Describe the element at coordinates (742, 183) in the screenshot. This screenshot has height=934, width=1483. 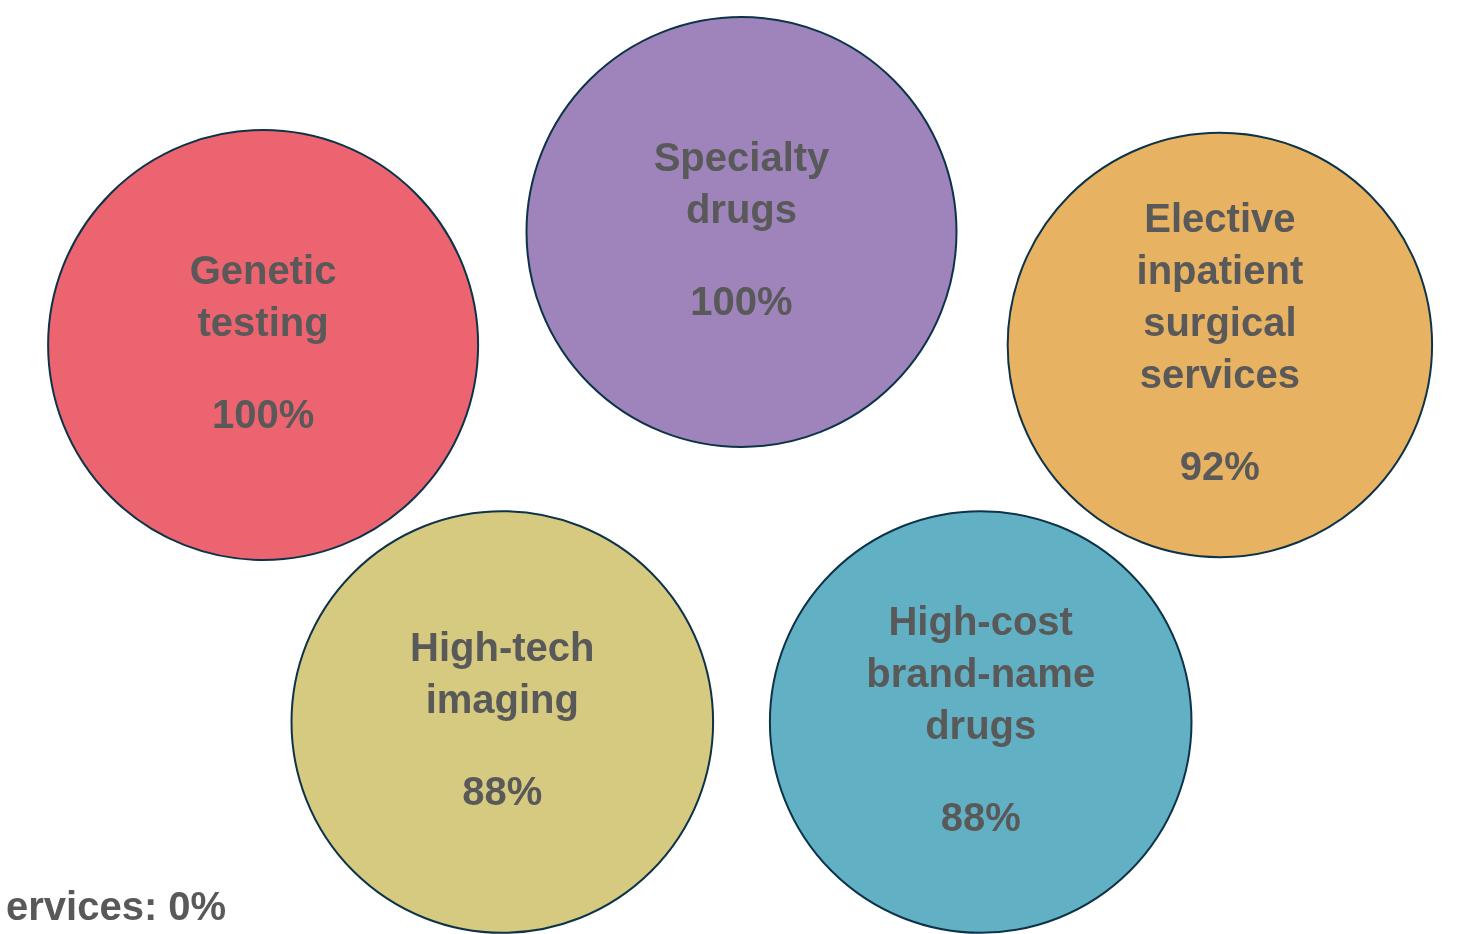
I see `category-label: Specialty drugs` at that location.